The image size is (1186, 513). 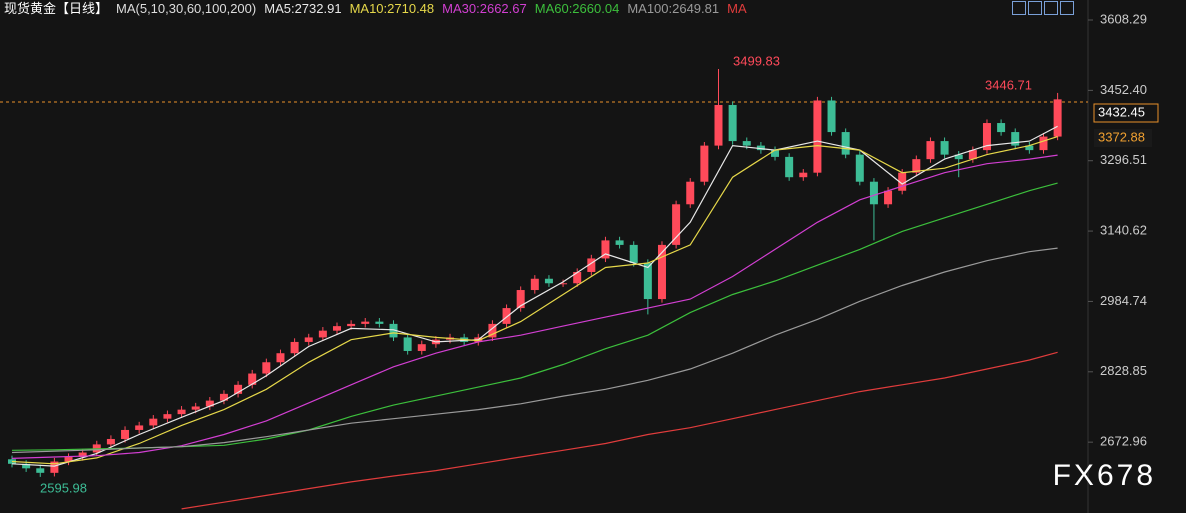 What do you see at coordinates (392, 8) in the screenshot?
I see `legend-entry: MA10:2710.48` at bounding box center [392, 8].